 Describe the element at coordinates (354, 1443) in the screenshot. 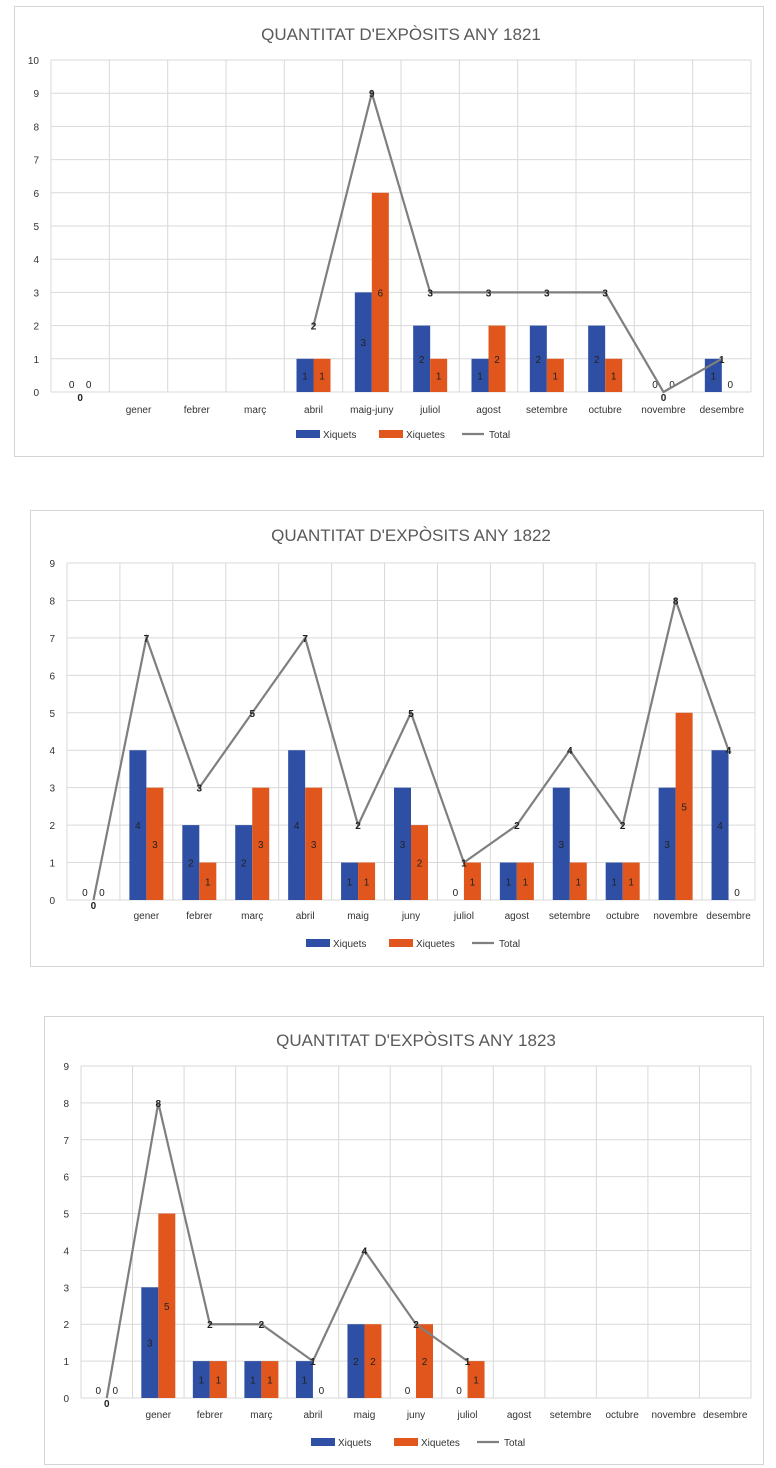

I see `legend-label-xiquets: Xiquets` at that location.